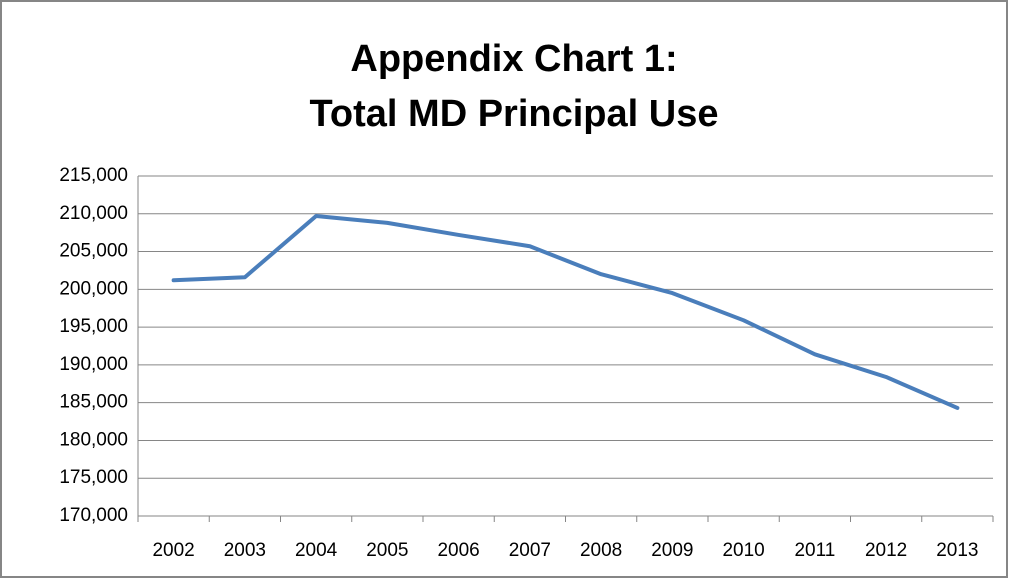  What do you see at coordinates (173, 550) in the screenshot?
I see `x-tick-label: 2002` at bounding box center [173, 550].